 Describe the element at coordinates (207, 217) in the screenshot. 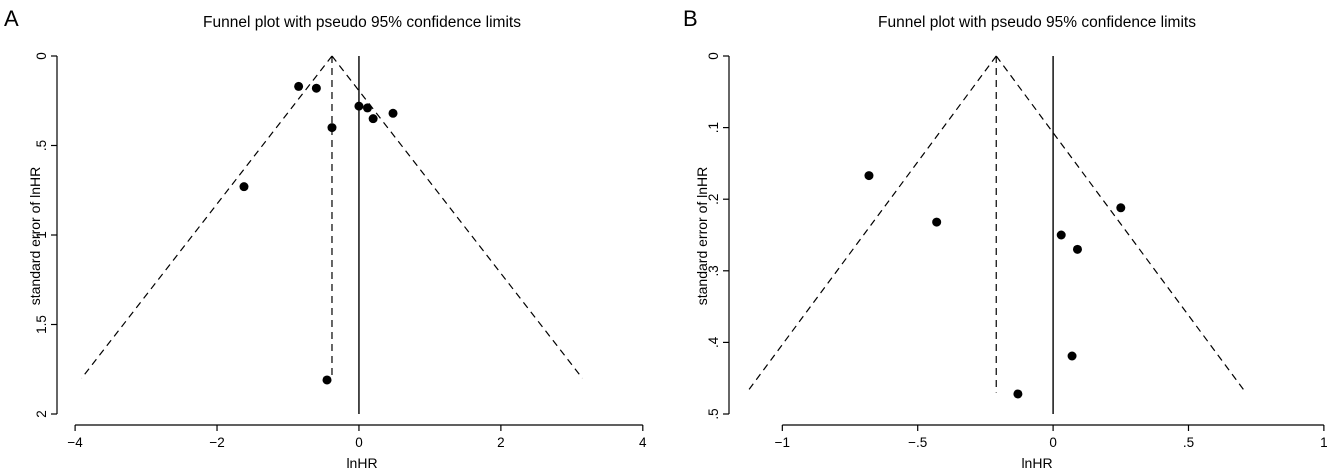

I see `panel-a-lower-confidence-limit` at that location.